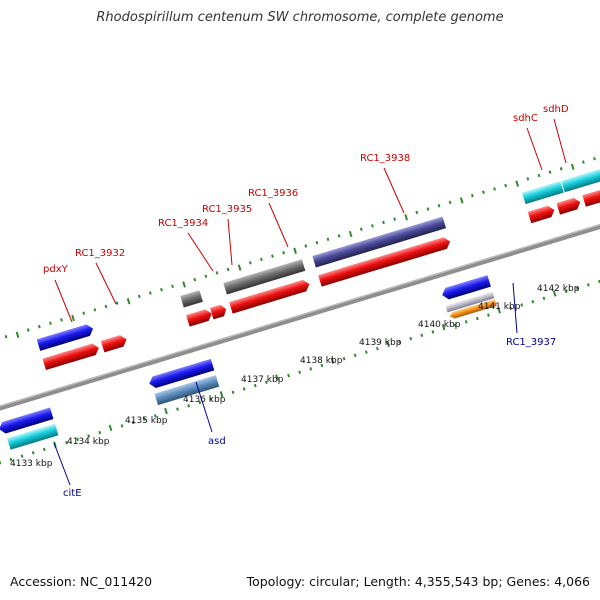  Describe the element at coordinates (439, 325) in the screenshot. I see `scale-label: 4140 kbp` at that location.